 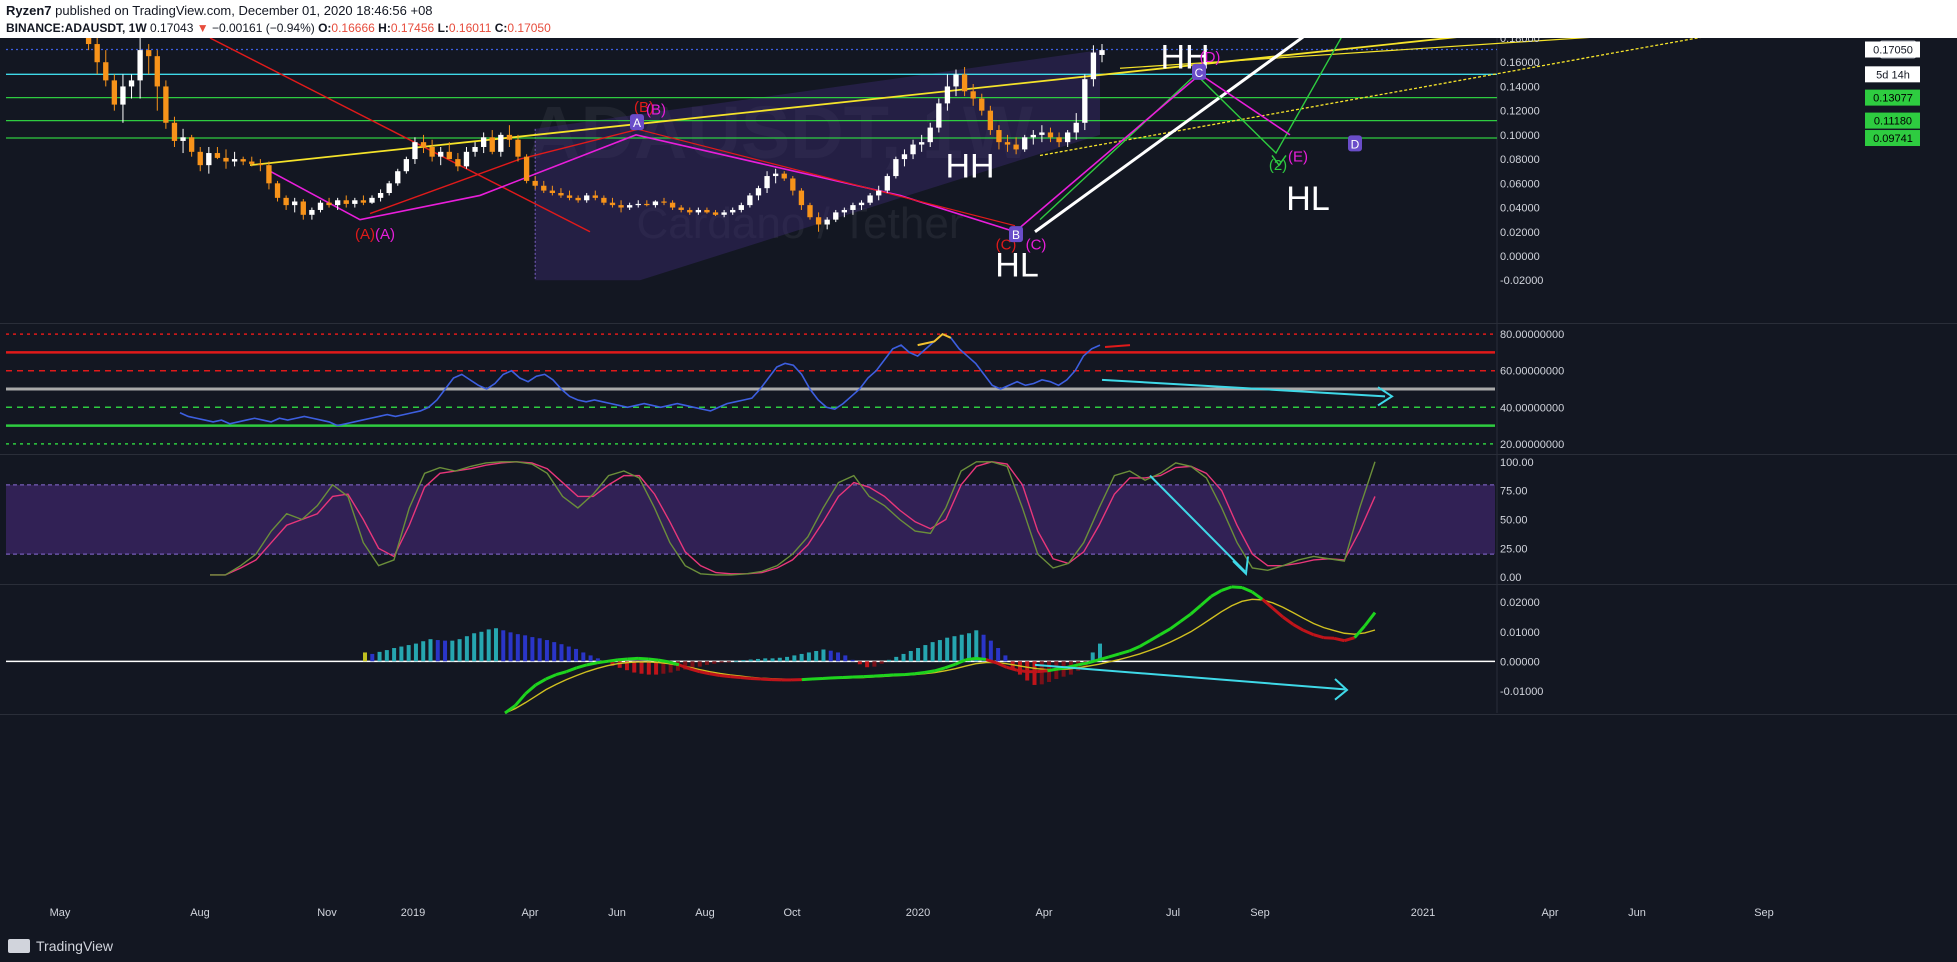 What do you see at coordinates (75, 946) in the screenshot?
I see `brand-label: TradingView` at bounding box center [75, 946].